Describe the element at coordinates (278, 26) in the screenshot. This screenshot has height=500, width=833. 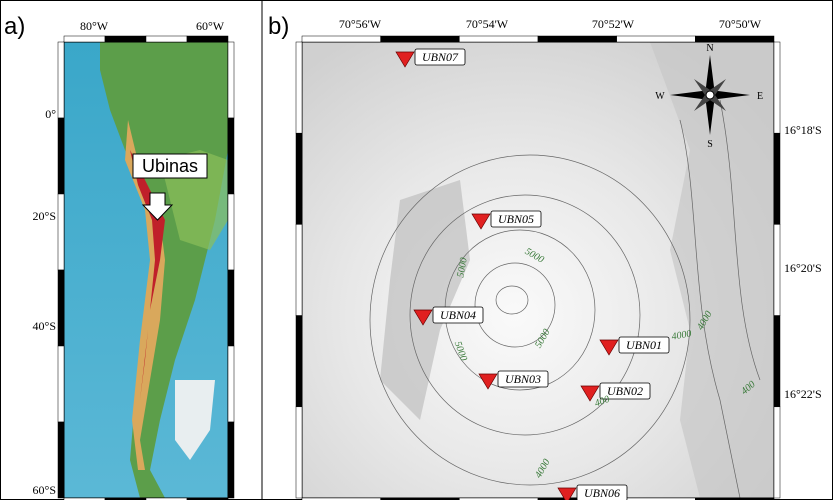
I see `panel-label: b)` at that location.